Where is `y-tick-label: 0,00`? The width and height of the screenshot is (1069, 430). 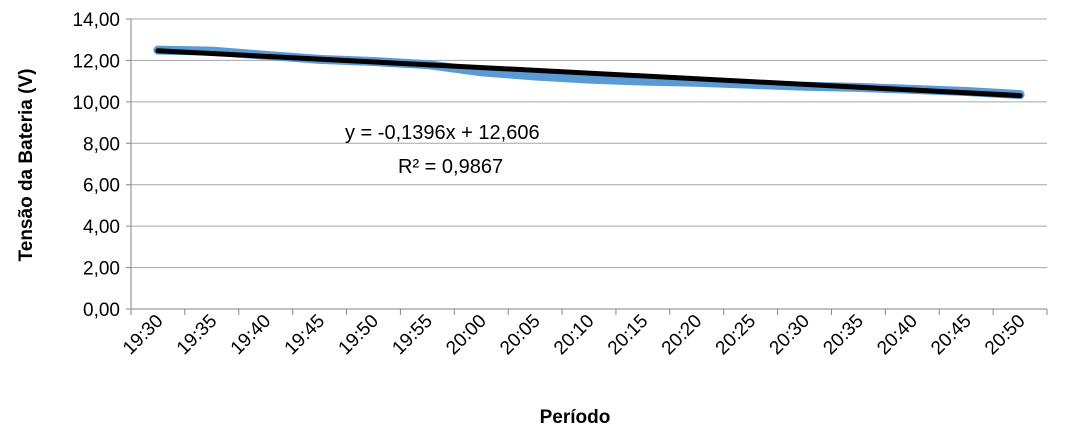 y-tick-label: 0,00 is located at coordinates (101, 310).